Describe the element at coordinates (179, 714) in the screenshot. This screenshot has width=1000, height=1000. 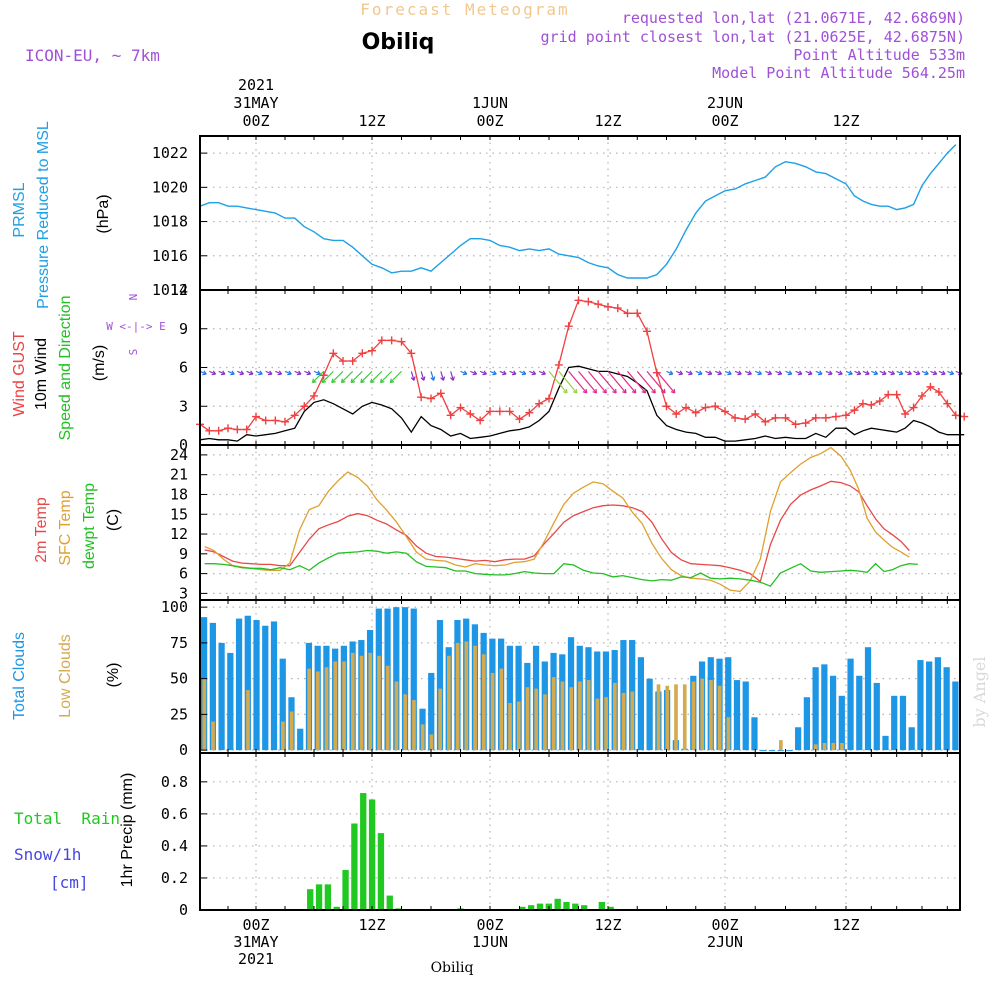
I see `y-tick-label: 25` at that location.